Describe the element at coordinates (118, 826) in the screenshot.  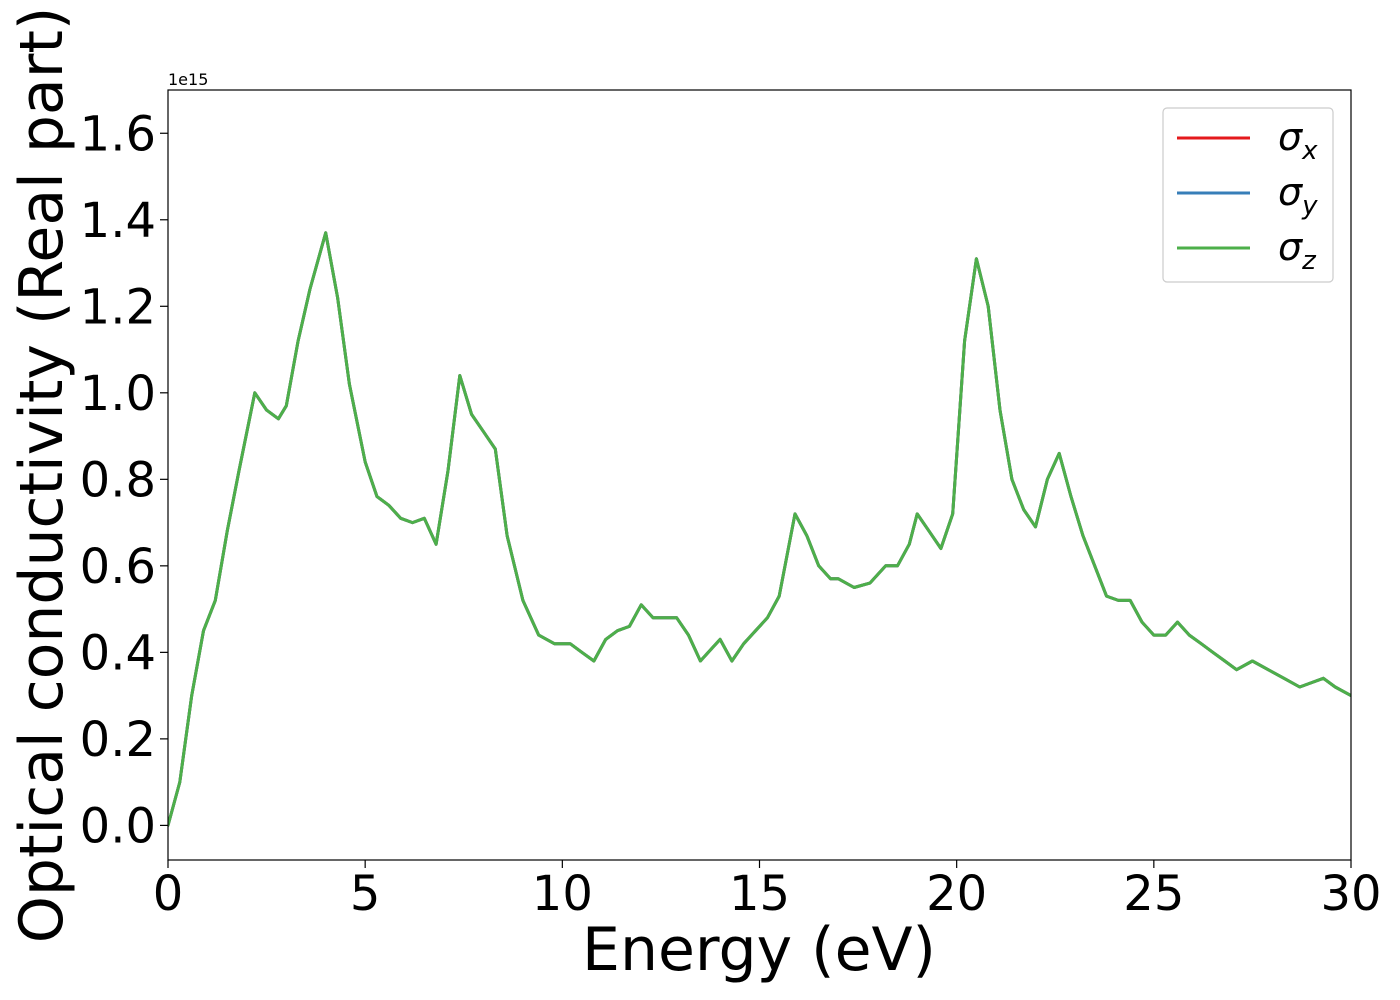
I see `y-tick-label: 0.0` at that location.